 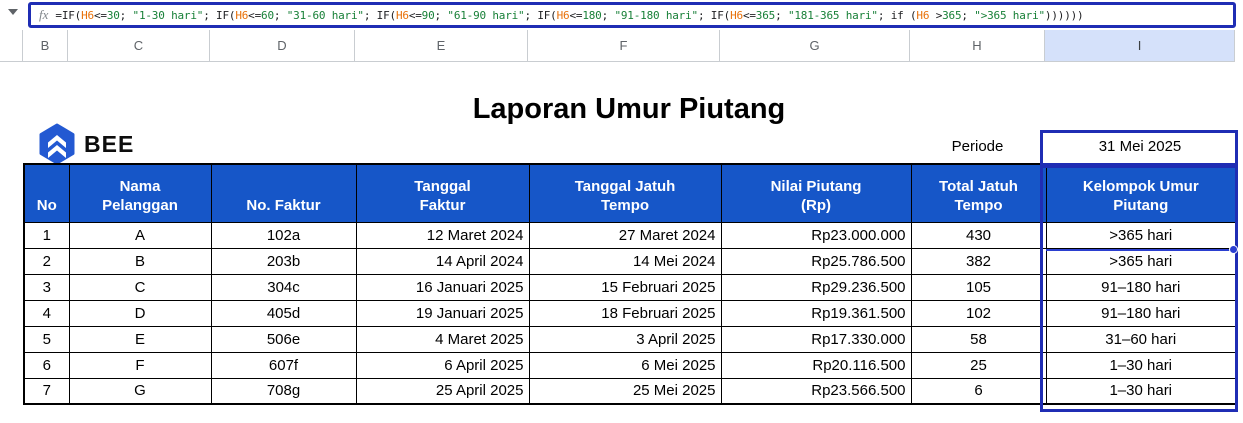 I want to click on periode-label-cell: Periode, so click(x=977, y=146).